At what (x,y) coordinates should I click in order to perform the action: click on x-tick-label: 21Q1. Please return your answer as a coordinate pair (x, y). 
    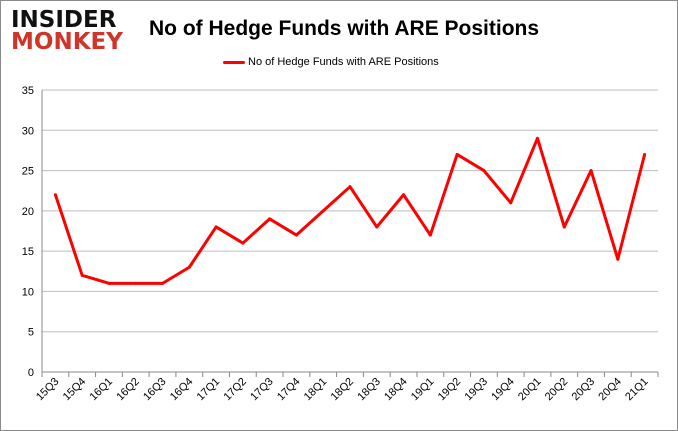
    Looking at the image, I should click on (637, 390).